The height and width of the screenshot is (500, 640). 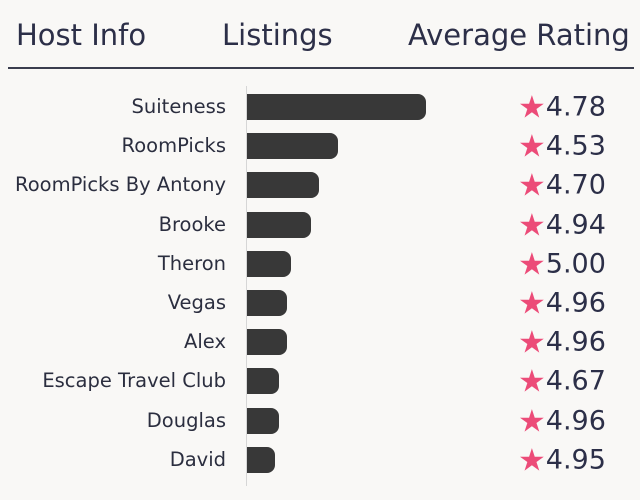 I want to click on rating-value: 4.70, so click(x=575, y=185).